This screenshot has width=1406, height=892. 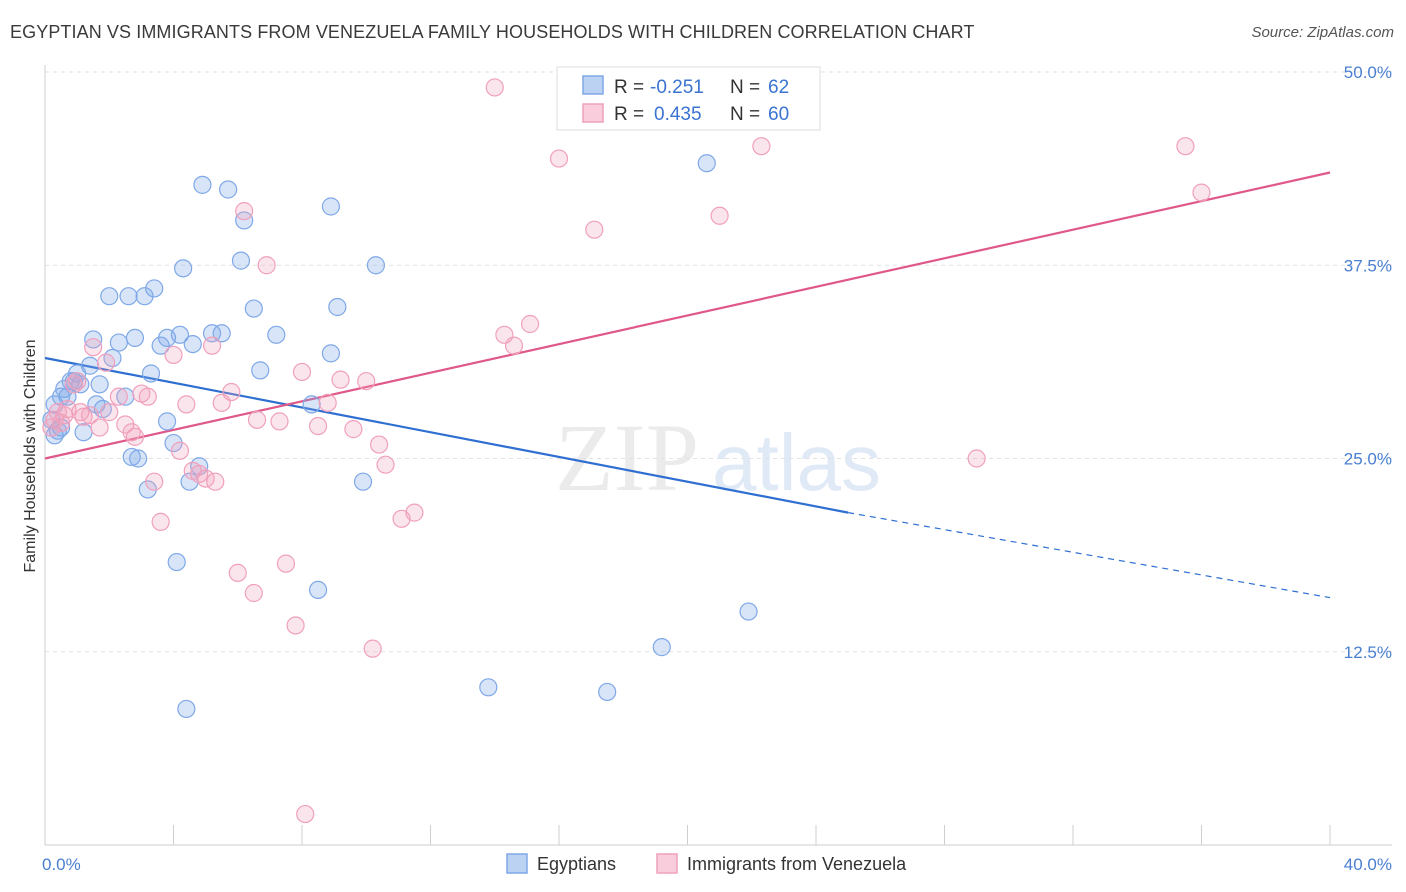 I want to click on stats-n-value-2: 60, so click(x=778, y=114).